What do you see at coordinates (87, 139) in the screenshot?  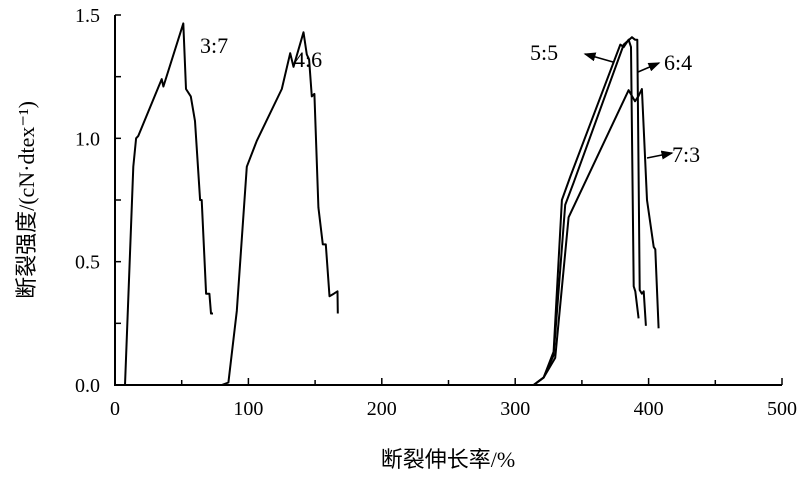 I see `y-tick-label: 1.0` at bounding box center [87, 139].